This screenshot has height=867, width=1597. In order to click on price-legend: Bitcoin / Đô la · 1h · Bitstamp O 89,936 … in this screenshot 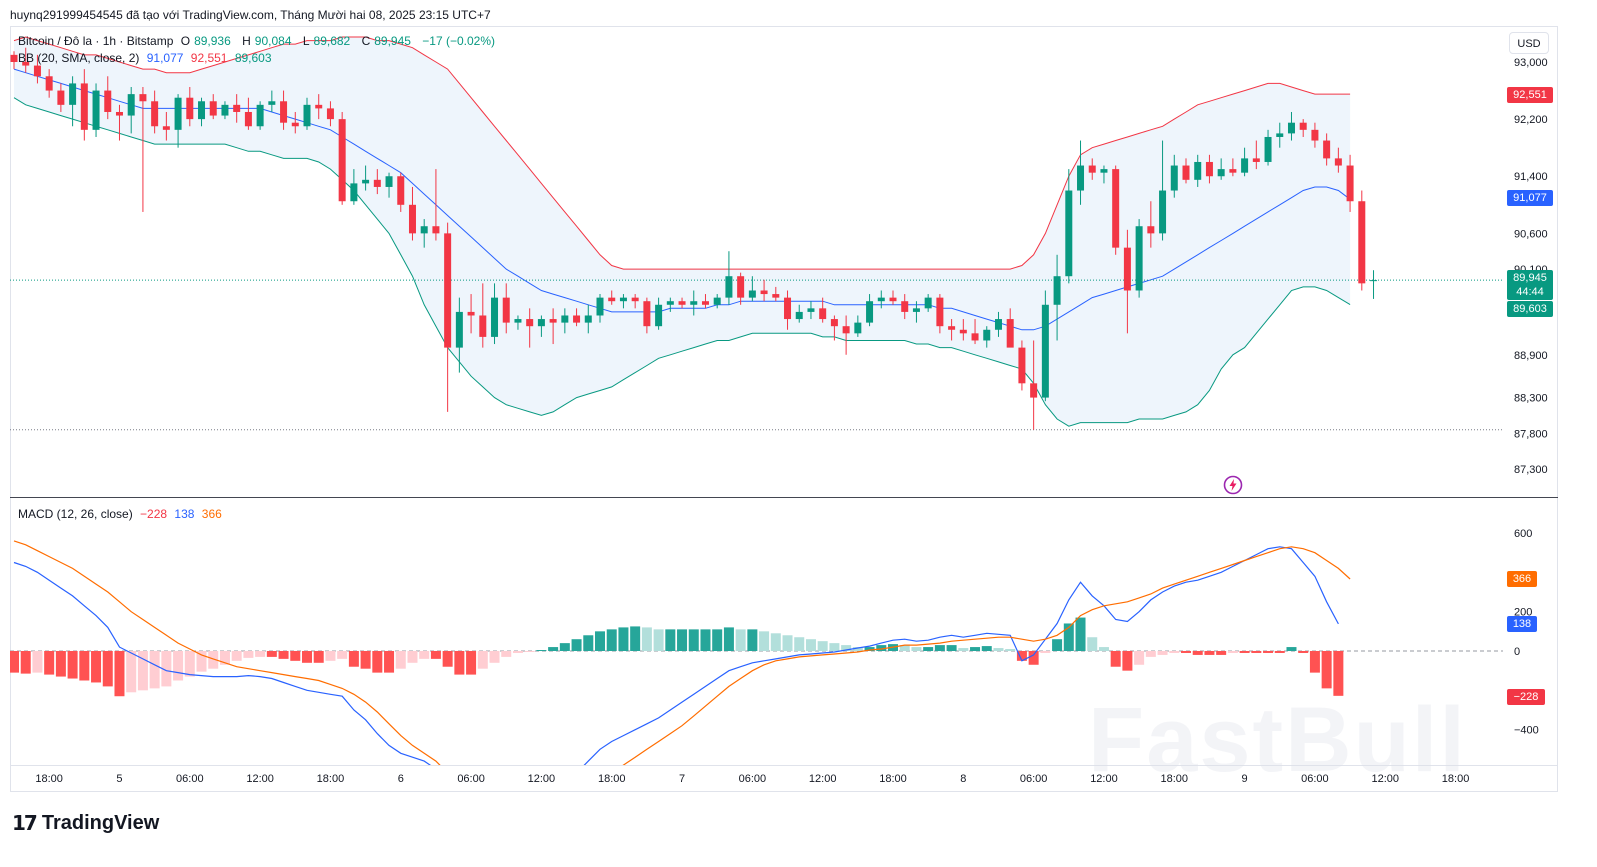, I will do `click(258, 41)`.